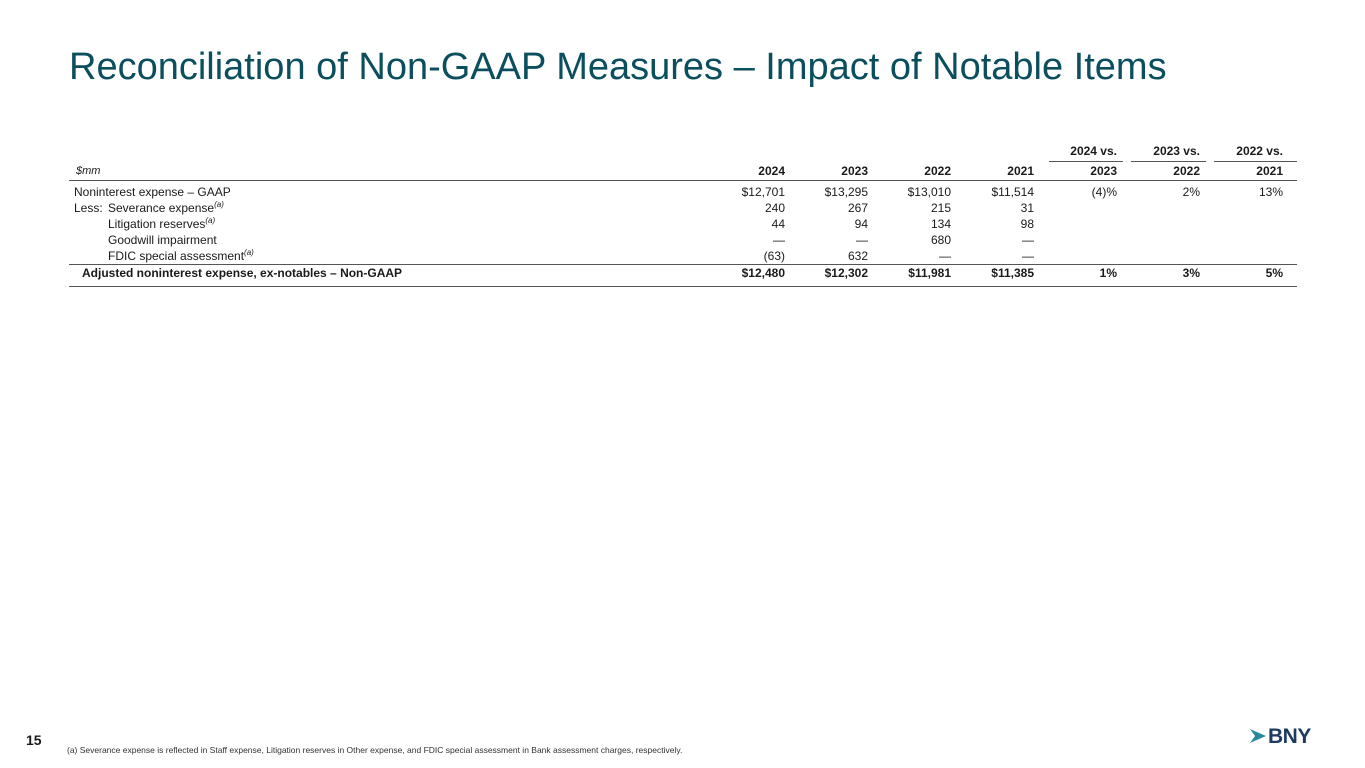 The image size is (1365, 768). What do you see at coordinates (940, 240) in the screenshot?
I see `table-cell: 680` at bounding box center [940, 240].